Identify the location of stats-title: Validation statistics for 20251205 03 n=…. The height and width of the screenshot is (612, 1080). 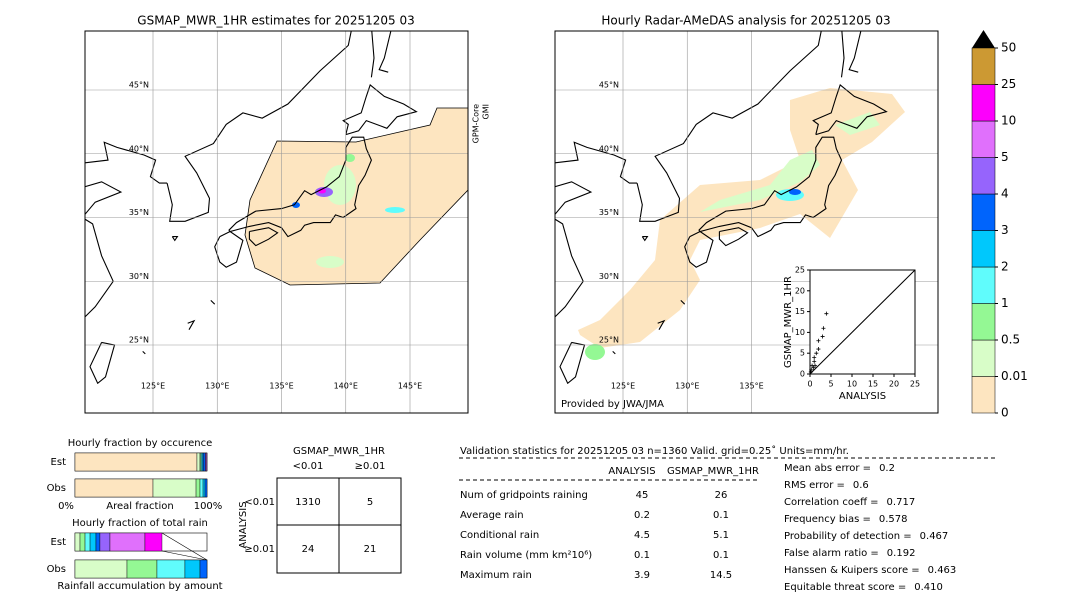
(654, 451).